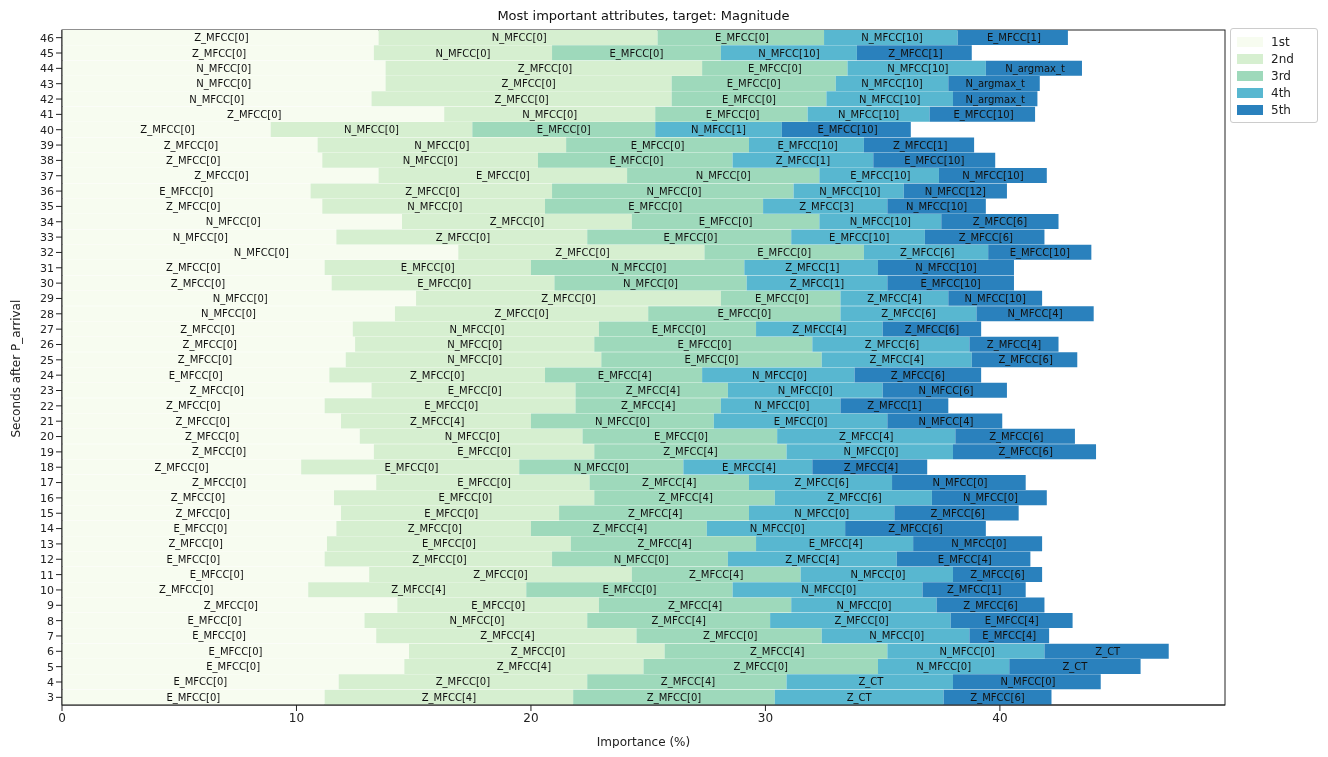 This screenshot has height=757, width=1328. What do you see at coordinates (47, 99) in the screenshot?
I see `y-tick-label: 42` at bounding box center [47, 99].